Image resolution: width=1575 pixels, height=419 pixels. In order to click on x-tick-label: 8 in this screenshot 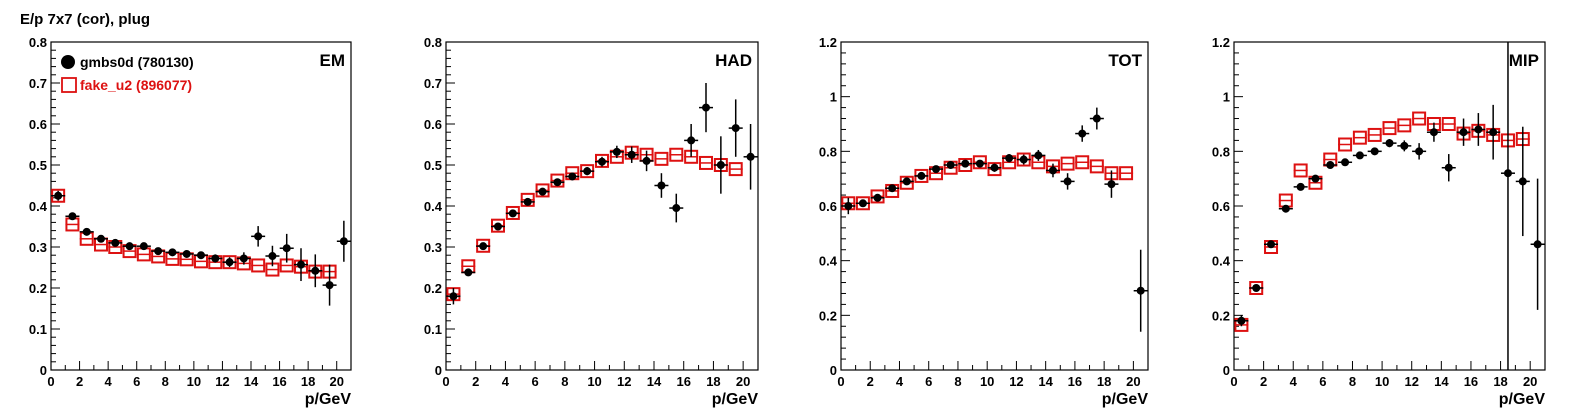, I will do `click(165, 381)`.